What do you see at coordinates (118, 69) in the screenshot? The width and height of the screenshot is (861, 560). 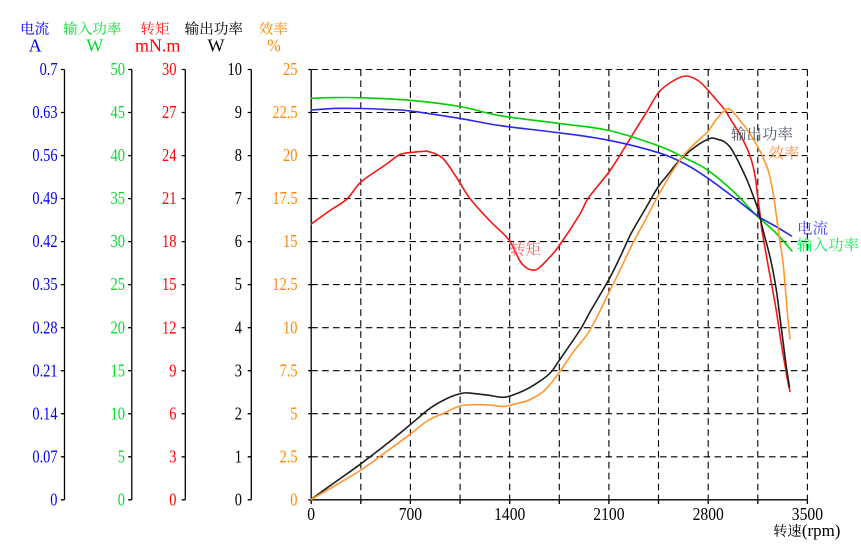 I see `svg-text: 50` at bounding box center [118, 69].